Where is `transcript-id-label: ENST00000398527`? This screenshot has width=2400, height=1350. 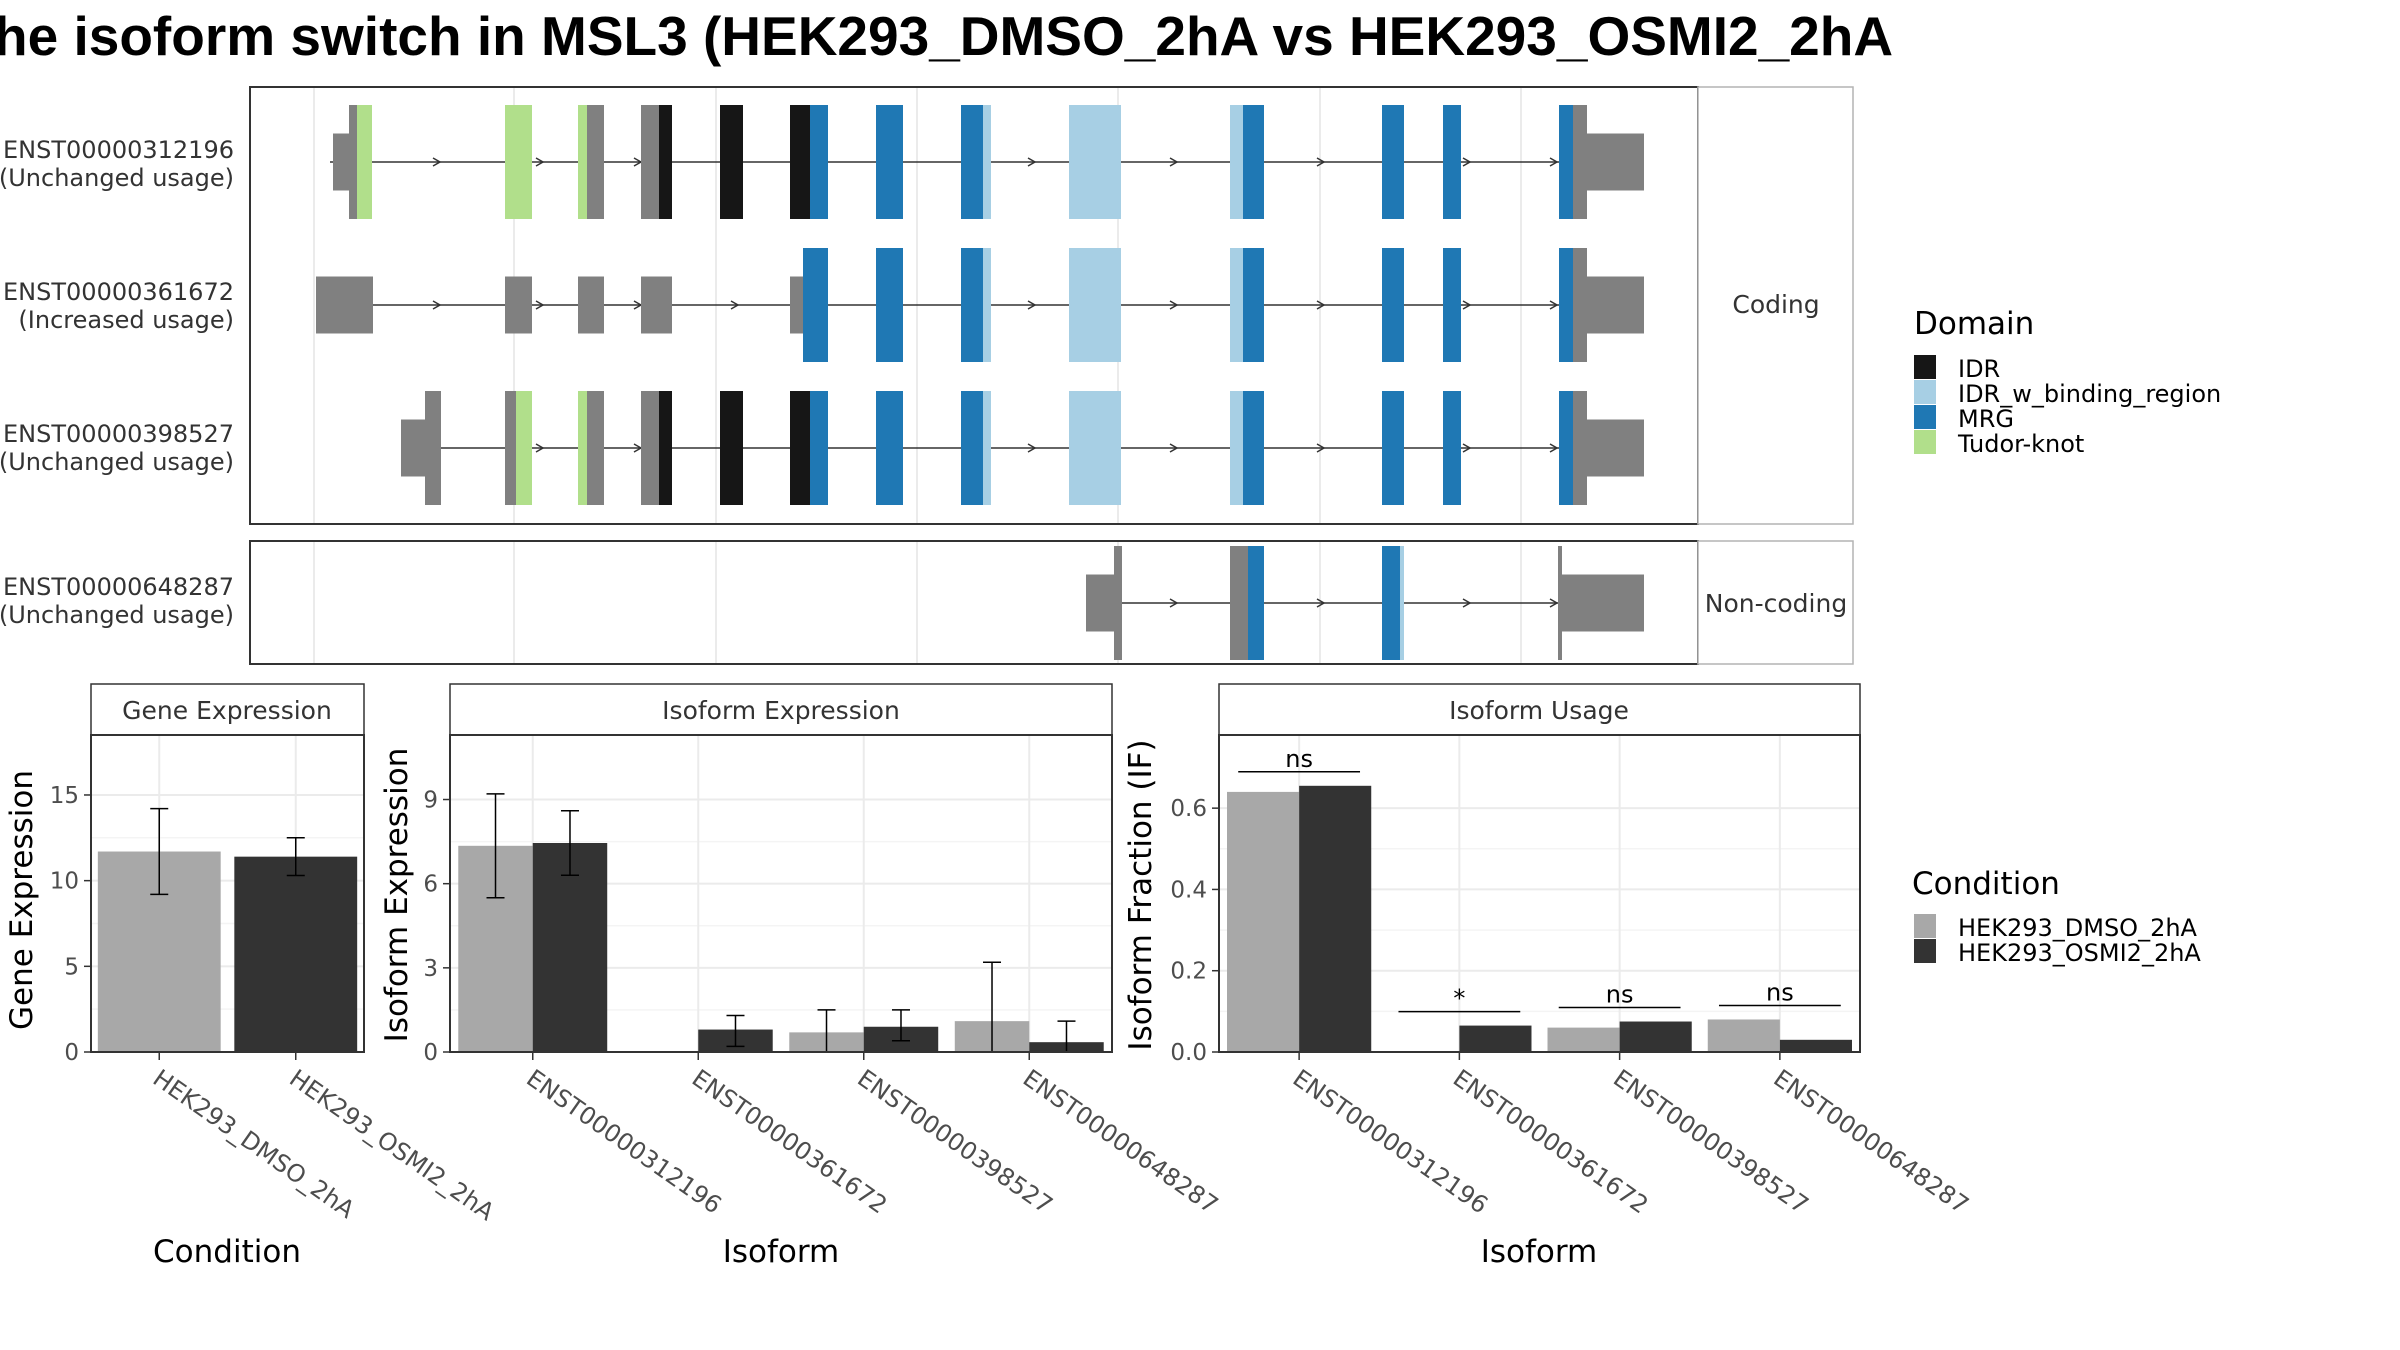
transcript-id-label: ENST00000398527 is located at coordinates (118, 434).